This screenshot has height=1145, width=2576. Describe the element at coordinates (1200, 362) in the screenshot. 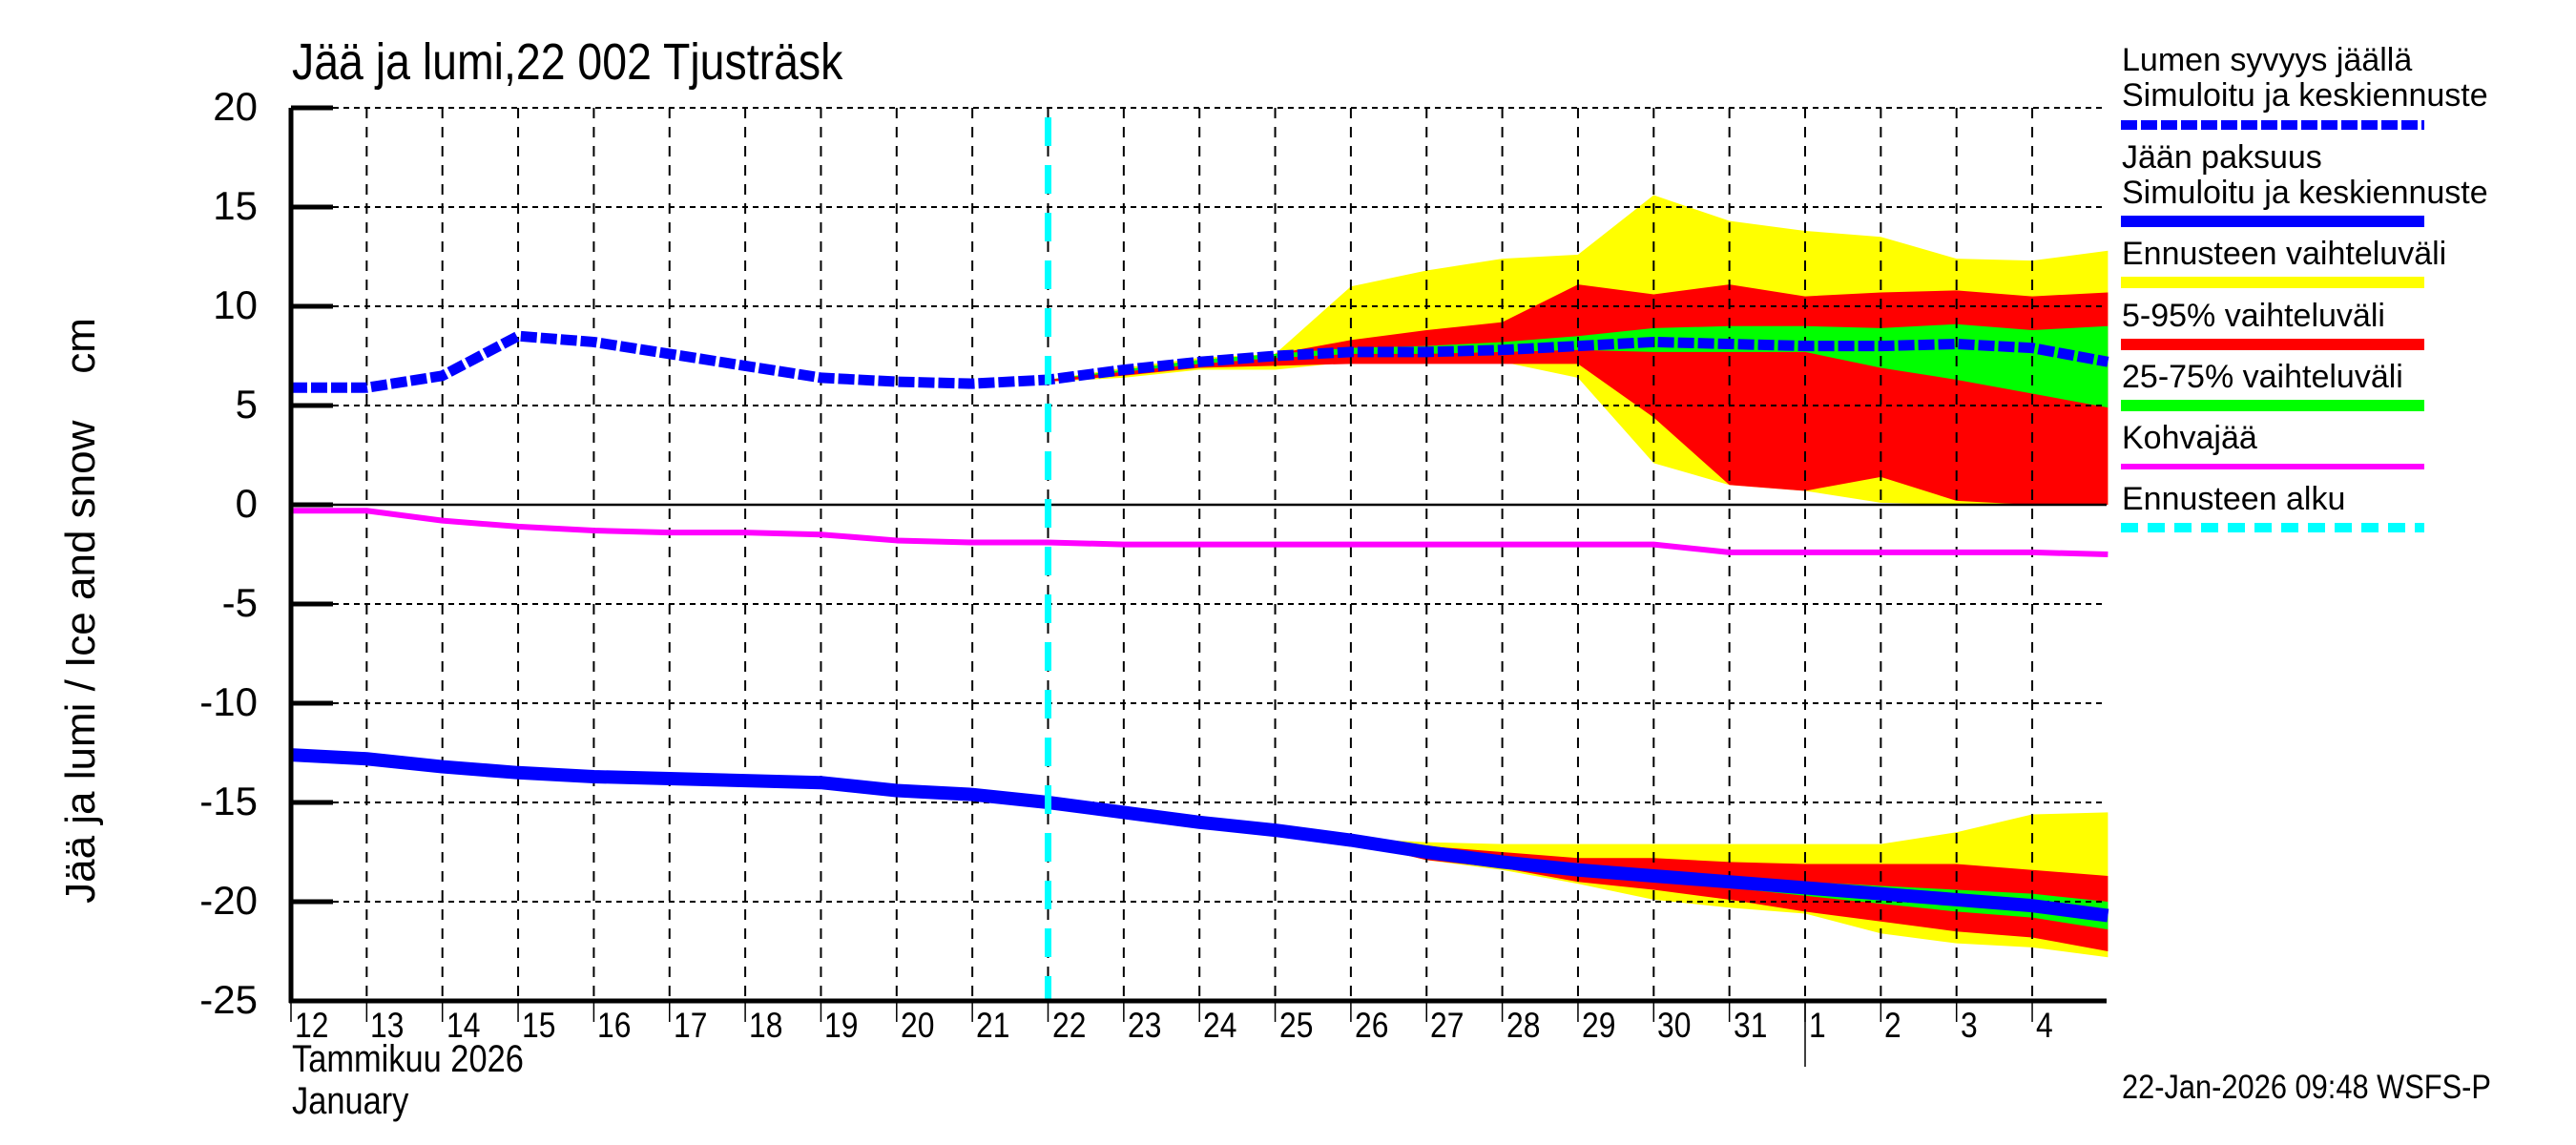

I see `snow-depth-line` at that location.